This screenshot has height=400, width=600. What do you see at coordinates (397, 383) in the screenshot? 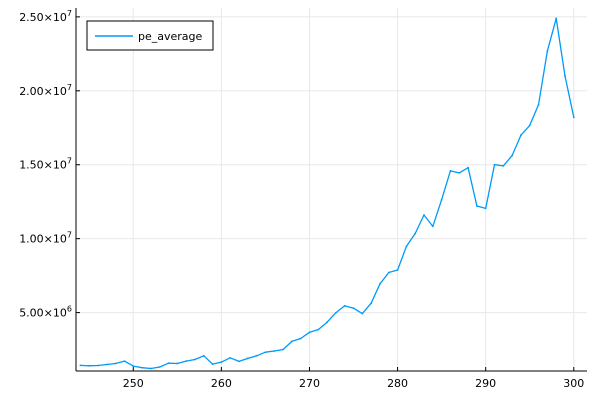
I see `x-tick-label: 280` at bounding box center [397, 383].